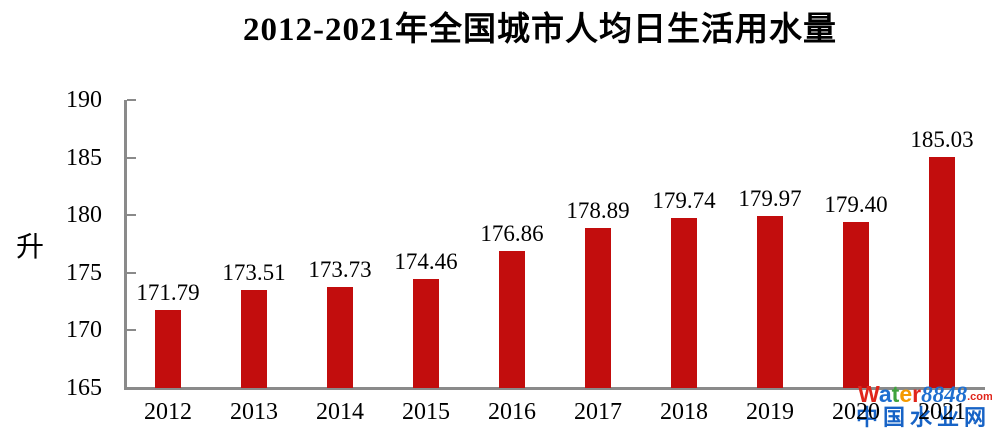 Image resolution: width=992 pixels, height=436 pixels. Describe the element at coordinates (254, 412) in the screenshot. I see `x-tick-label-2013: 2013` at that location.